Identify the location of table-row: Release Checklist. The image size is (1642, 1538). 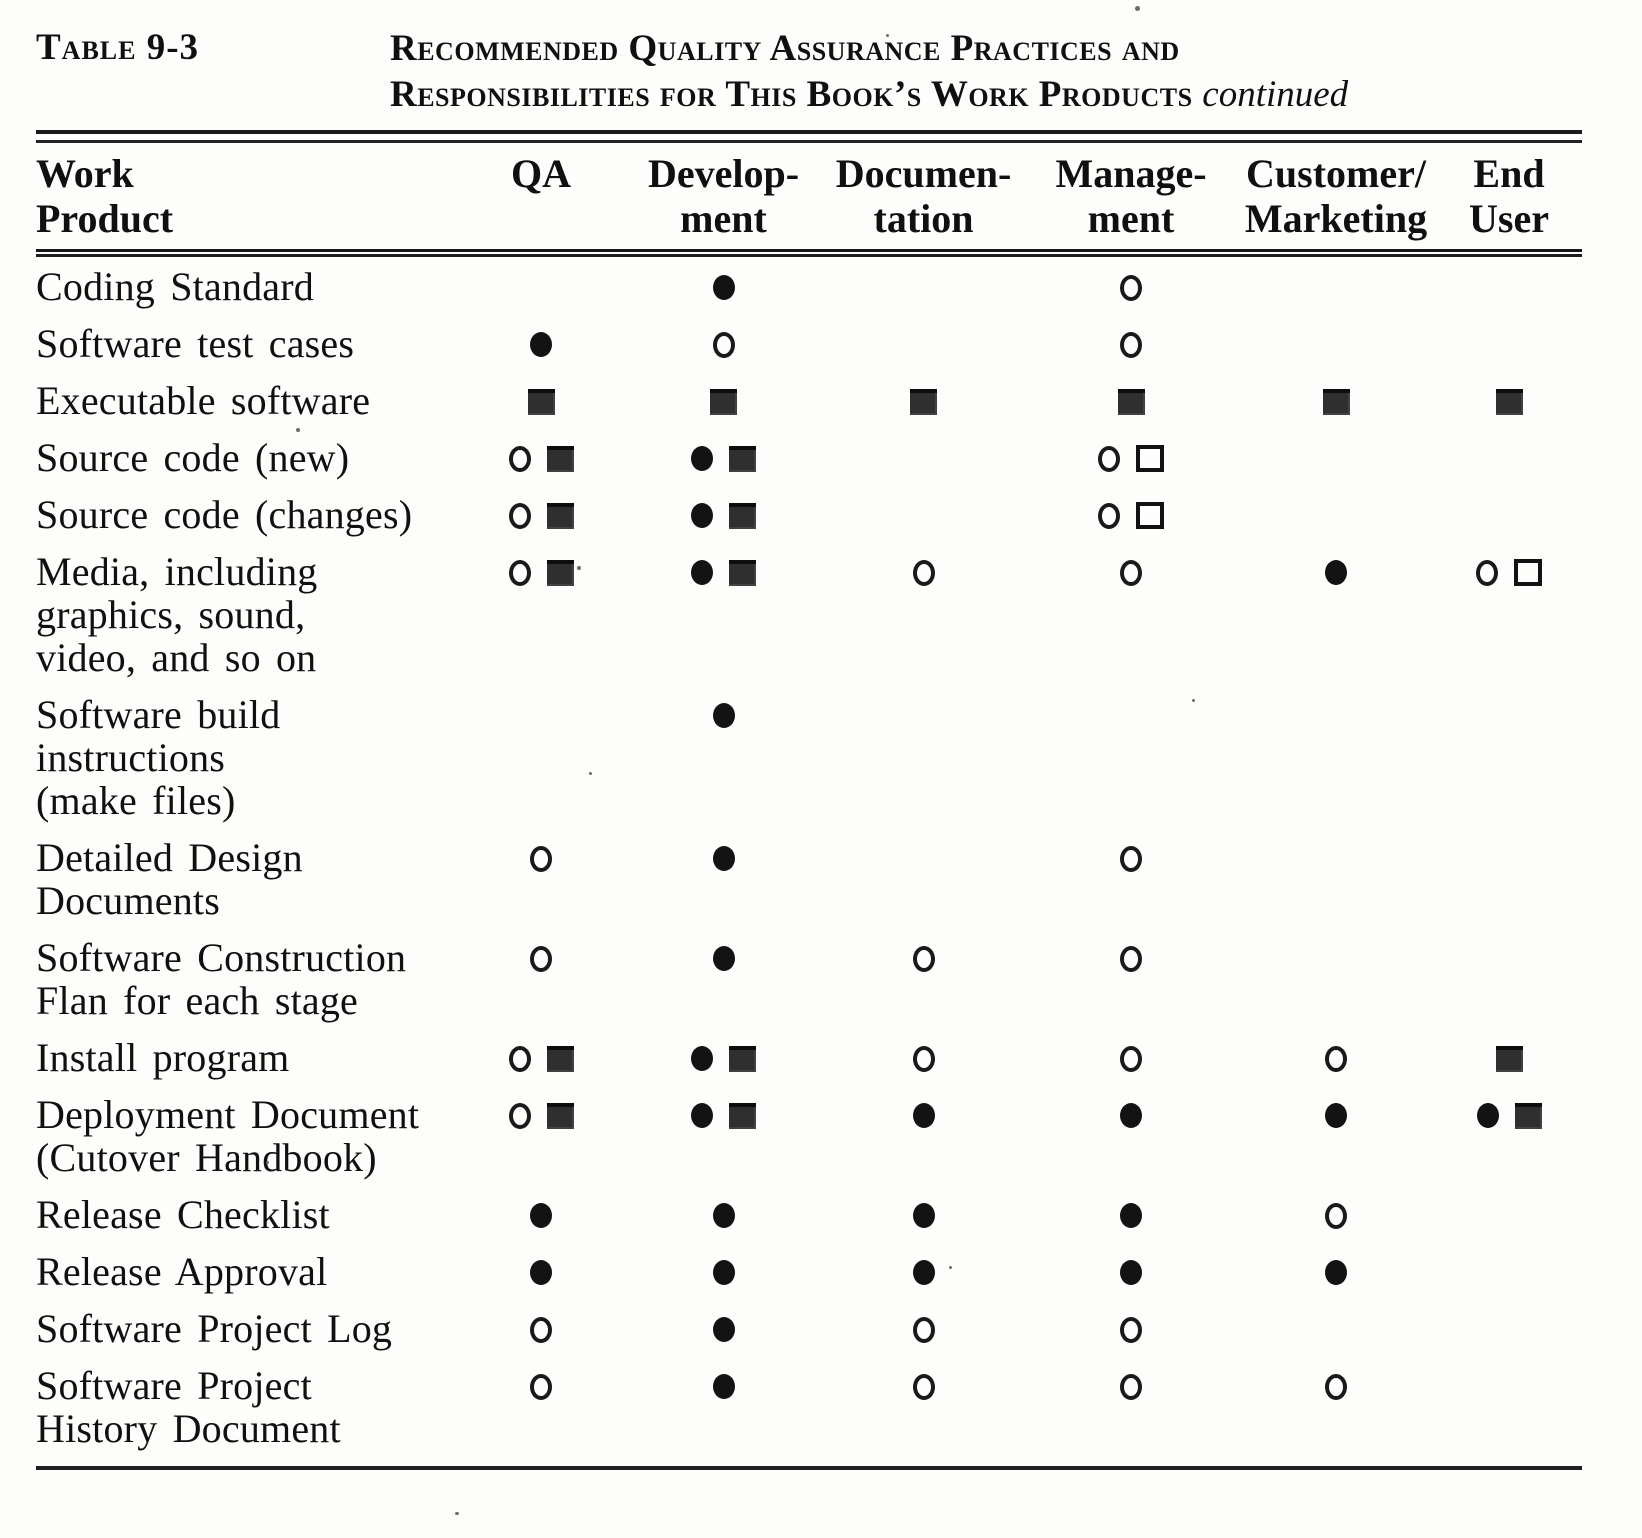
(809, 1221).